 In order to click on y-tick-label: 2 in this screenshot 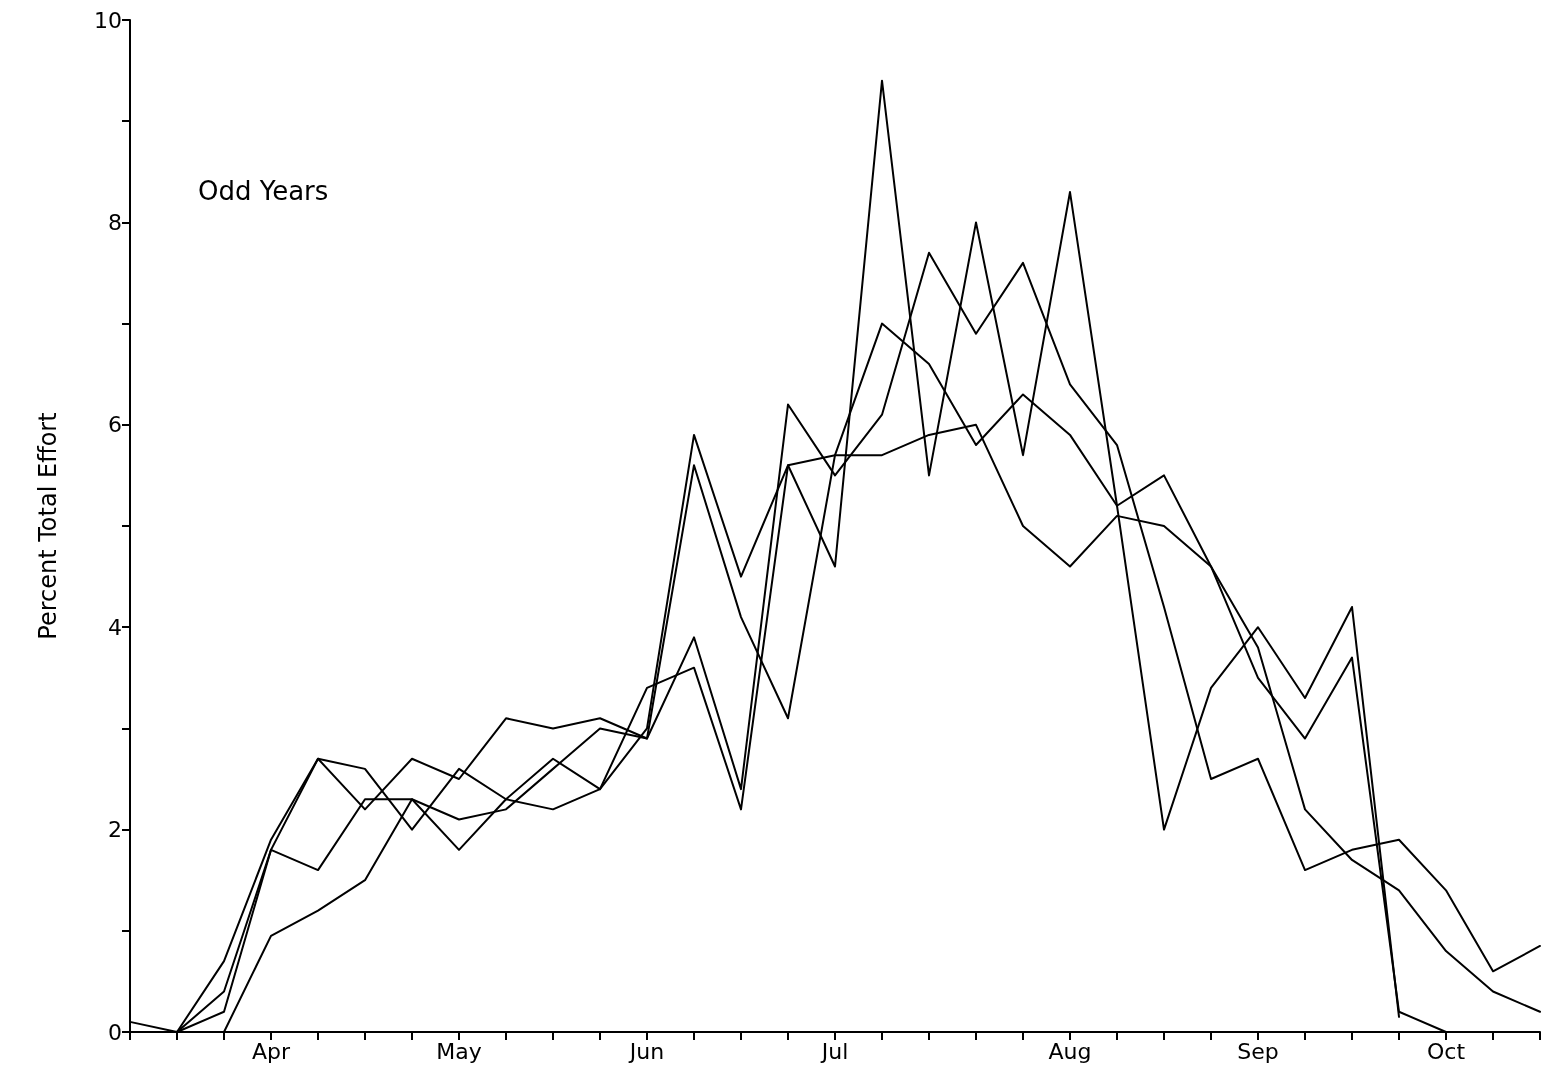, I will do `click(115, 830)`.